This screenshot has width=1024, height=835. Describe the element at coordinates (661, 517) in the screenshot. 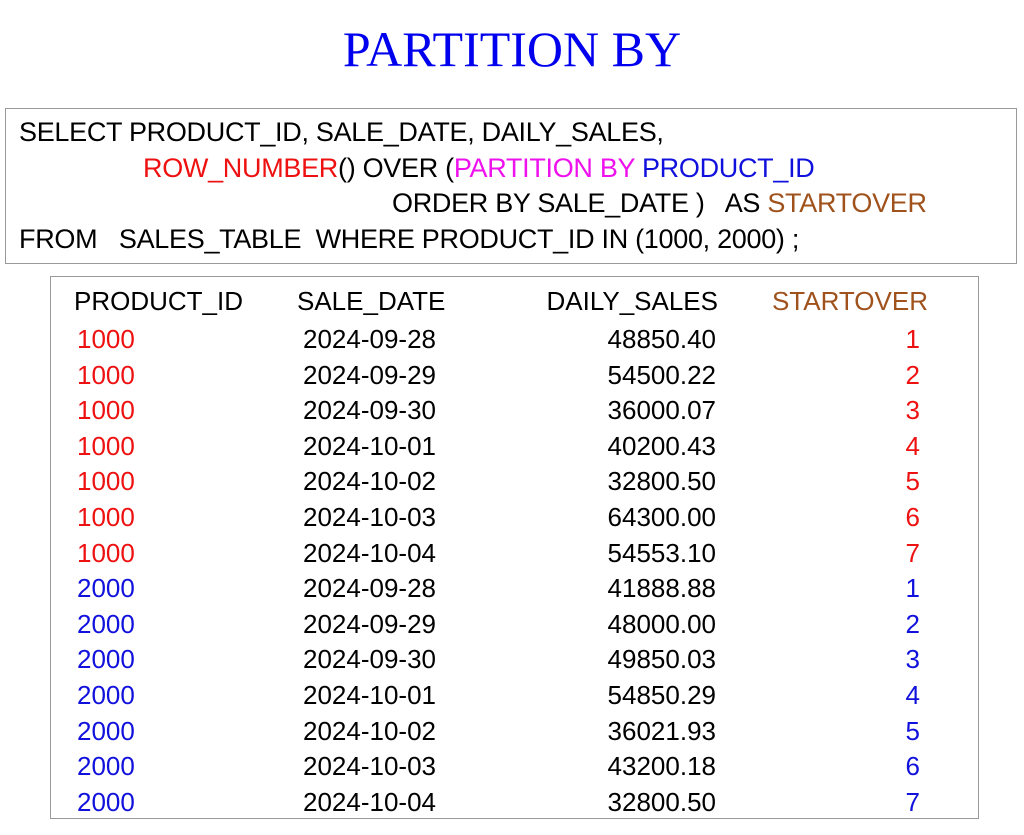

I see `cell-daily-sales: 64300.00` at that location.